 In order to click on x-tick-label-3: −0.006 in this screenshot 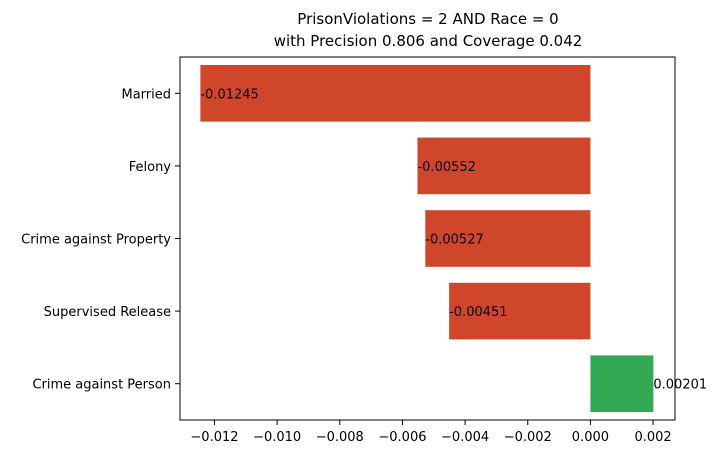, I will do `click(402, 437)`.